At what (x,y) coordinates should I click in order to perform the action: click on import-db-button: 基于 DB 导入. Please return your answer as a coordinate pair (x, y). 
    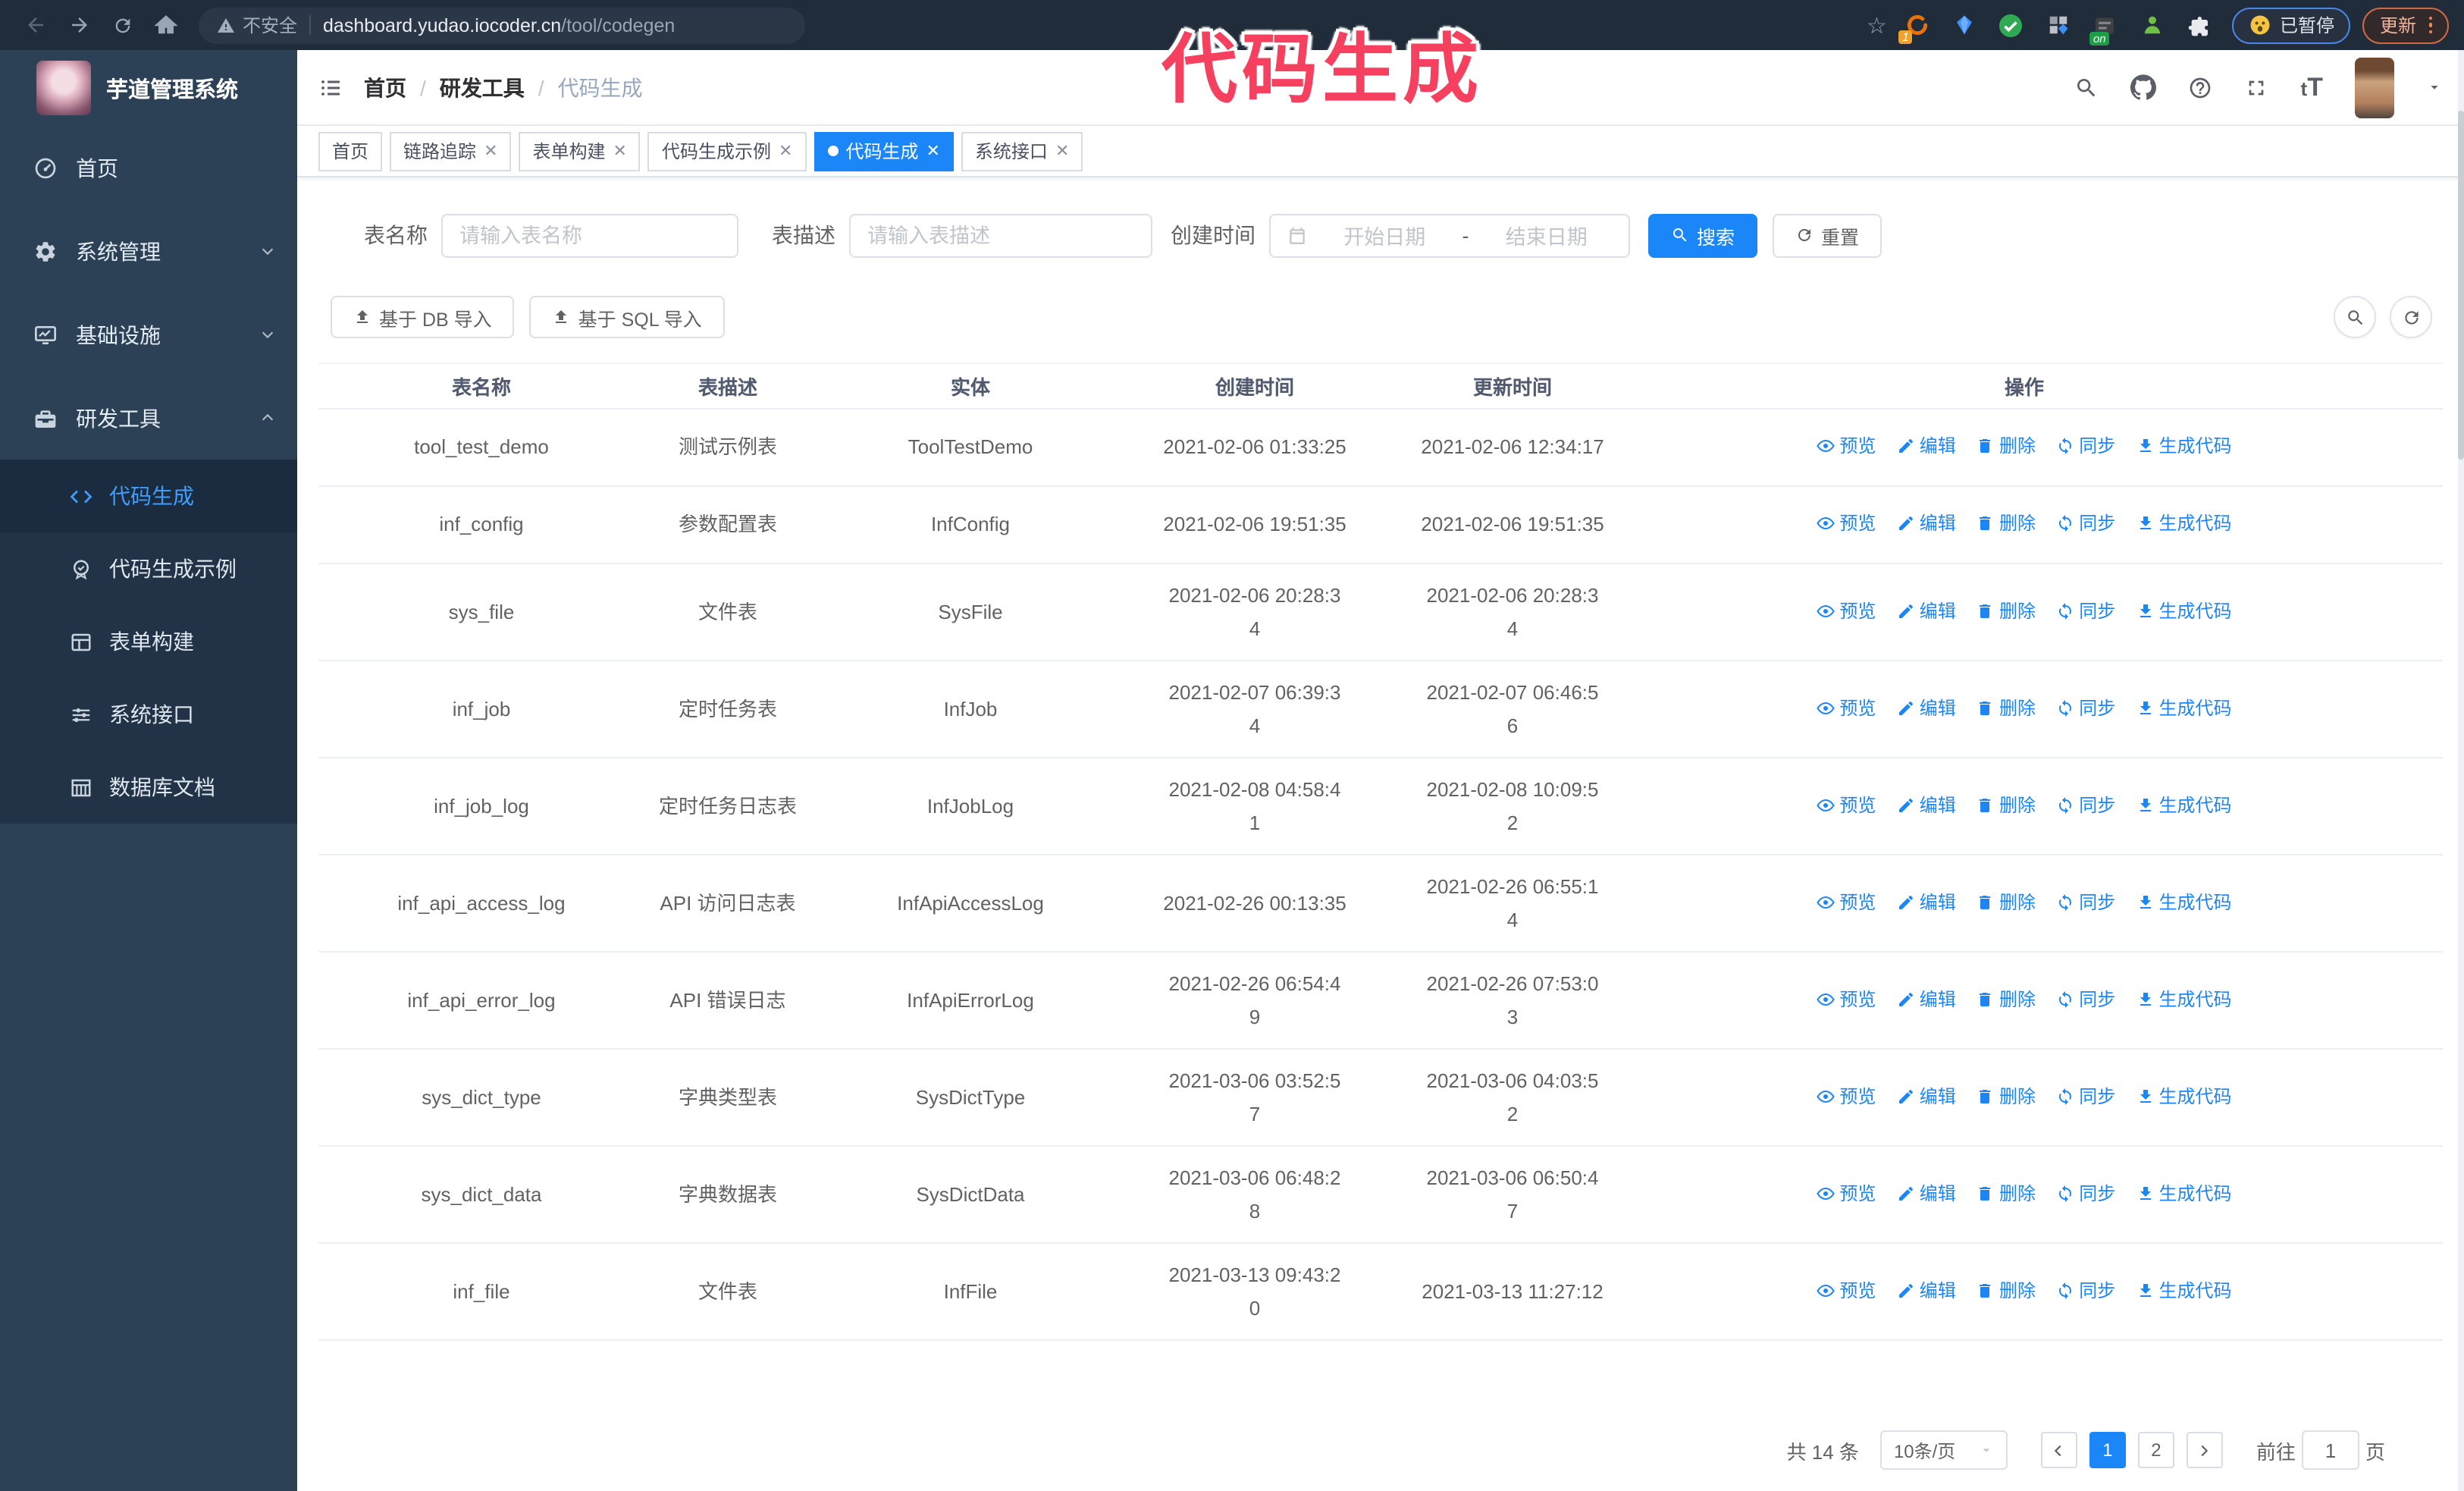
    Looking at the image, I should click on (423, 317).